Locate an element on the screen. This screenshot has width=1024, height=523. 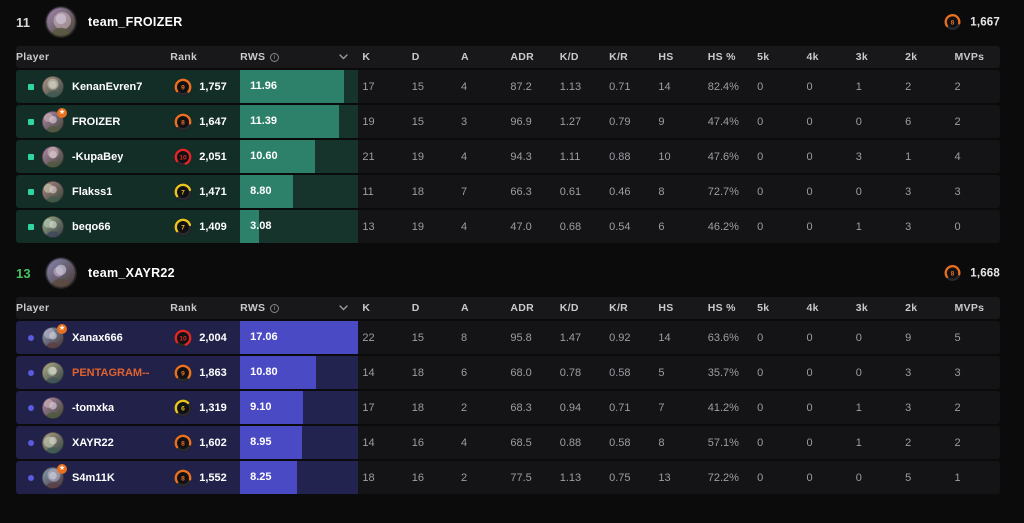
player-cell: beqo66 is located at coordinates (93, 226).